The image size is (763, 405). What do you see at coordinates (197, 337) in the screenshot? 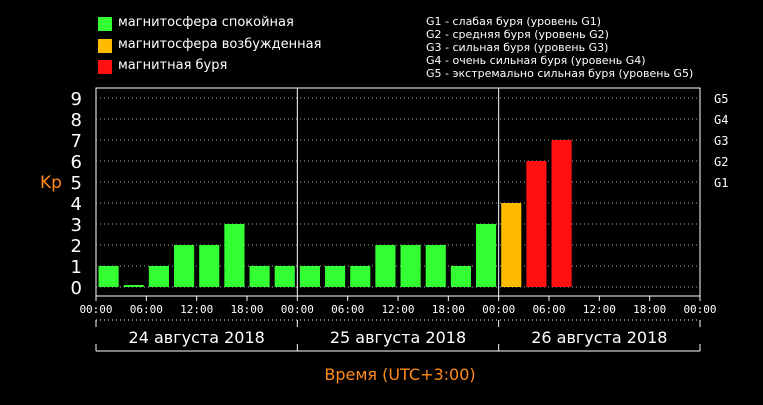
I see `day-label: 24 августа 2018` at bounding box center [197, 337].